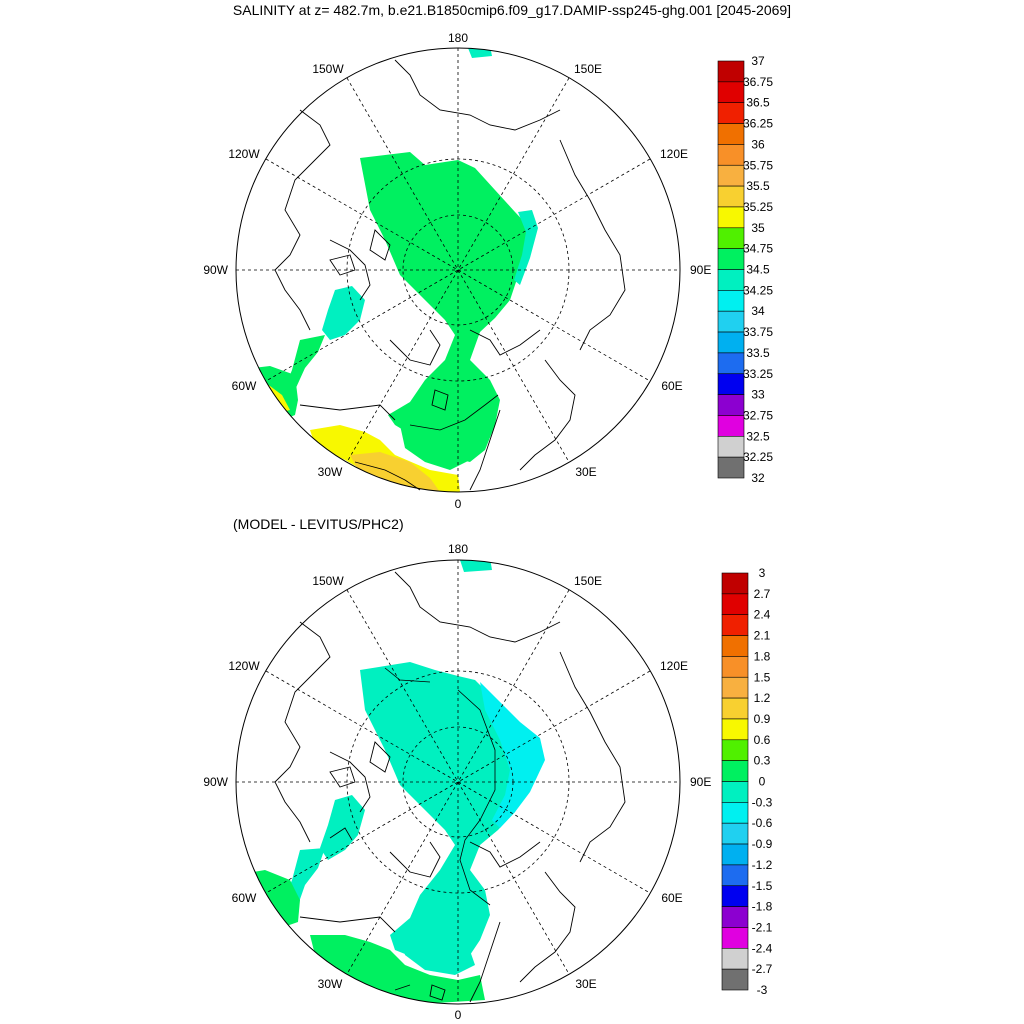 This screenshot has height=1024, width=1024. I want to click on bottom-nordic-green-field, so click(397, 969).